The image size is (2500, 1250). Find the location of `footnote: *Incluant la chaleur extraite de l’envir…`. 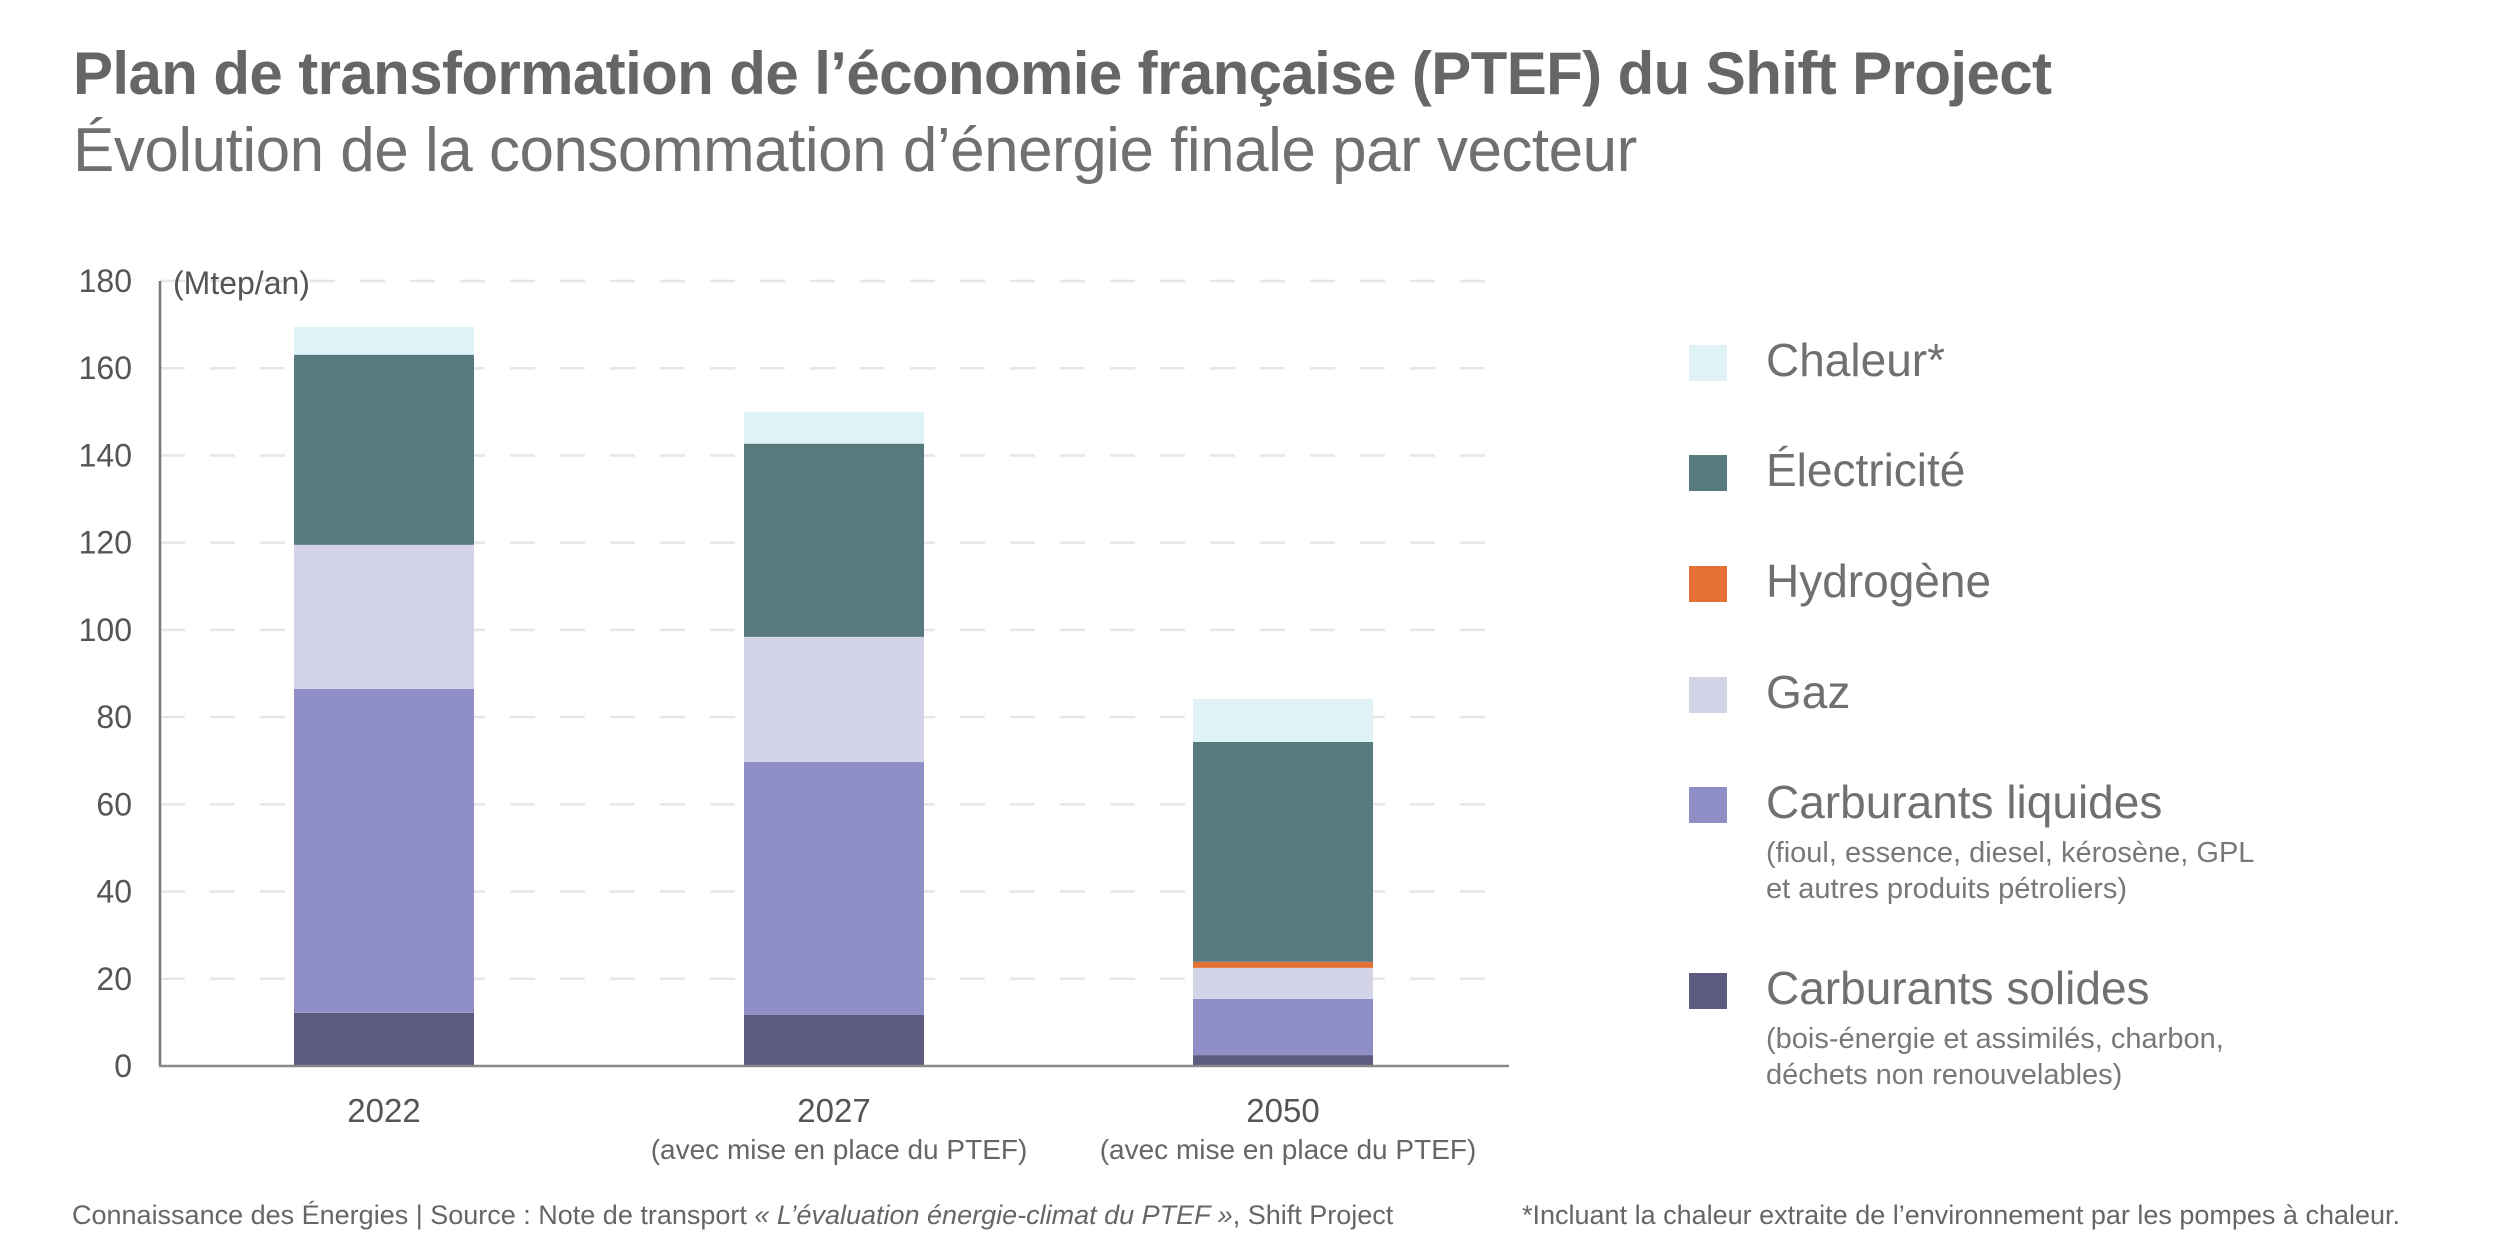

footnote: *Incluant la chaleur extraite de l’envir… is located at coordinates (1961, 1215).